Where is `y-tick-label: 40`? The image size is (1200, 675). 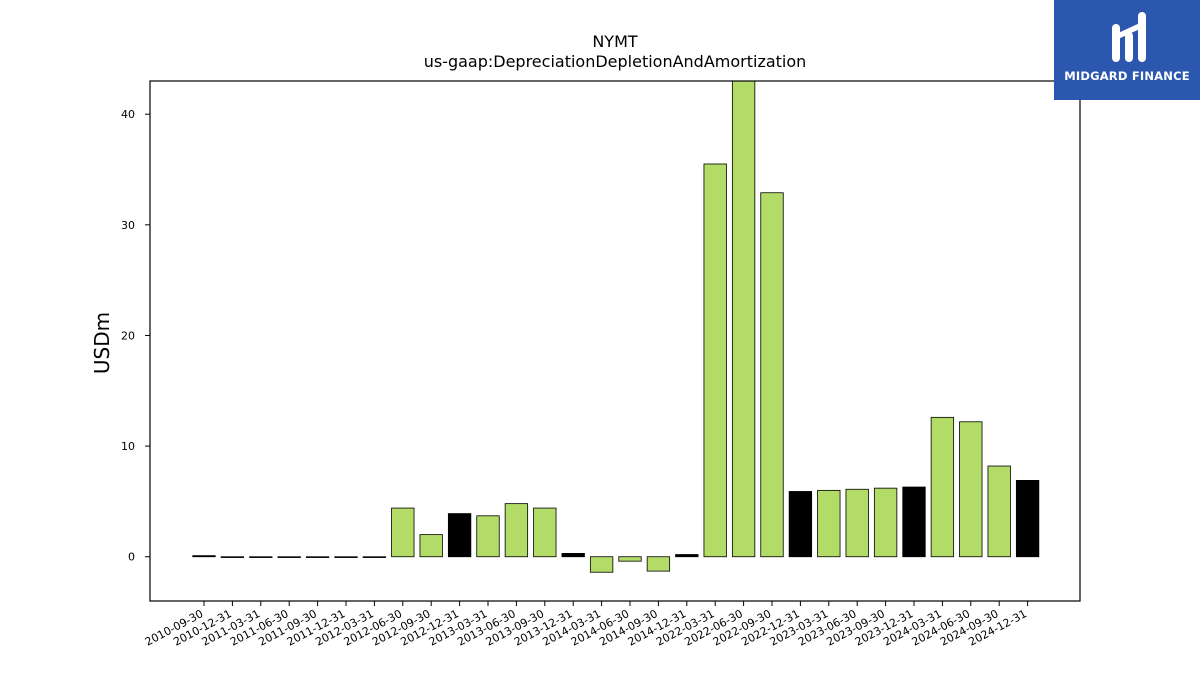
y-tick-label: 40 is located at coordinates (128, 114).